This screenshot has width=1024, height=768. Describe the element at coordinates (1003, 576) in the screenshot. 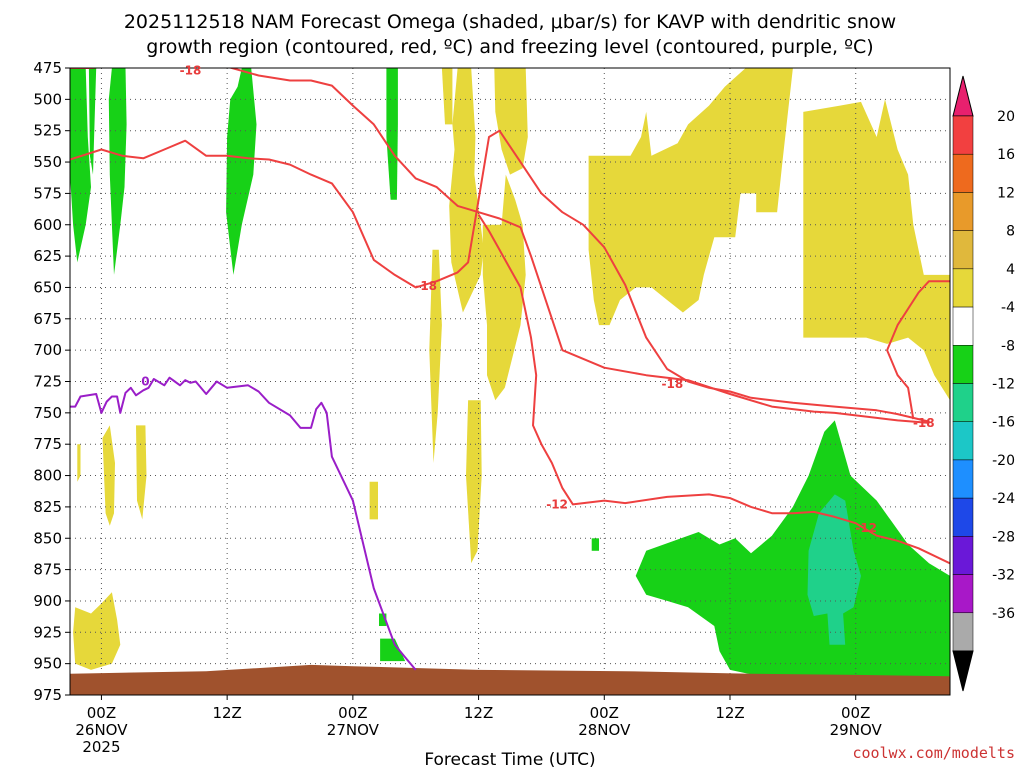

I see `colorbar-label: -32` at that location.